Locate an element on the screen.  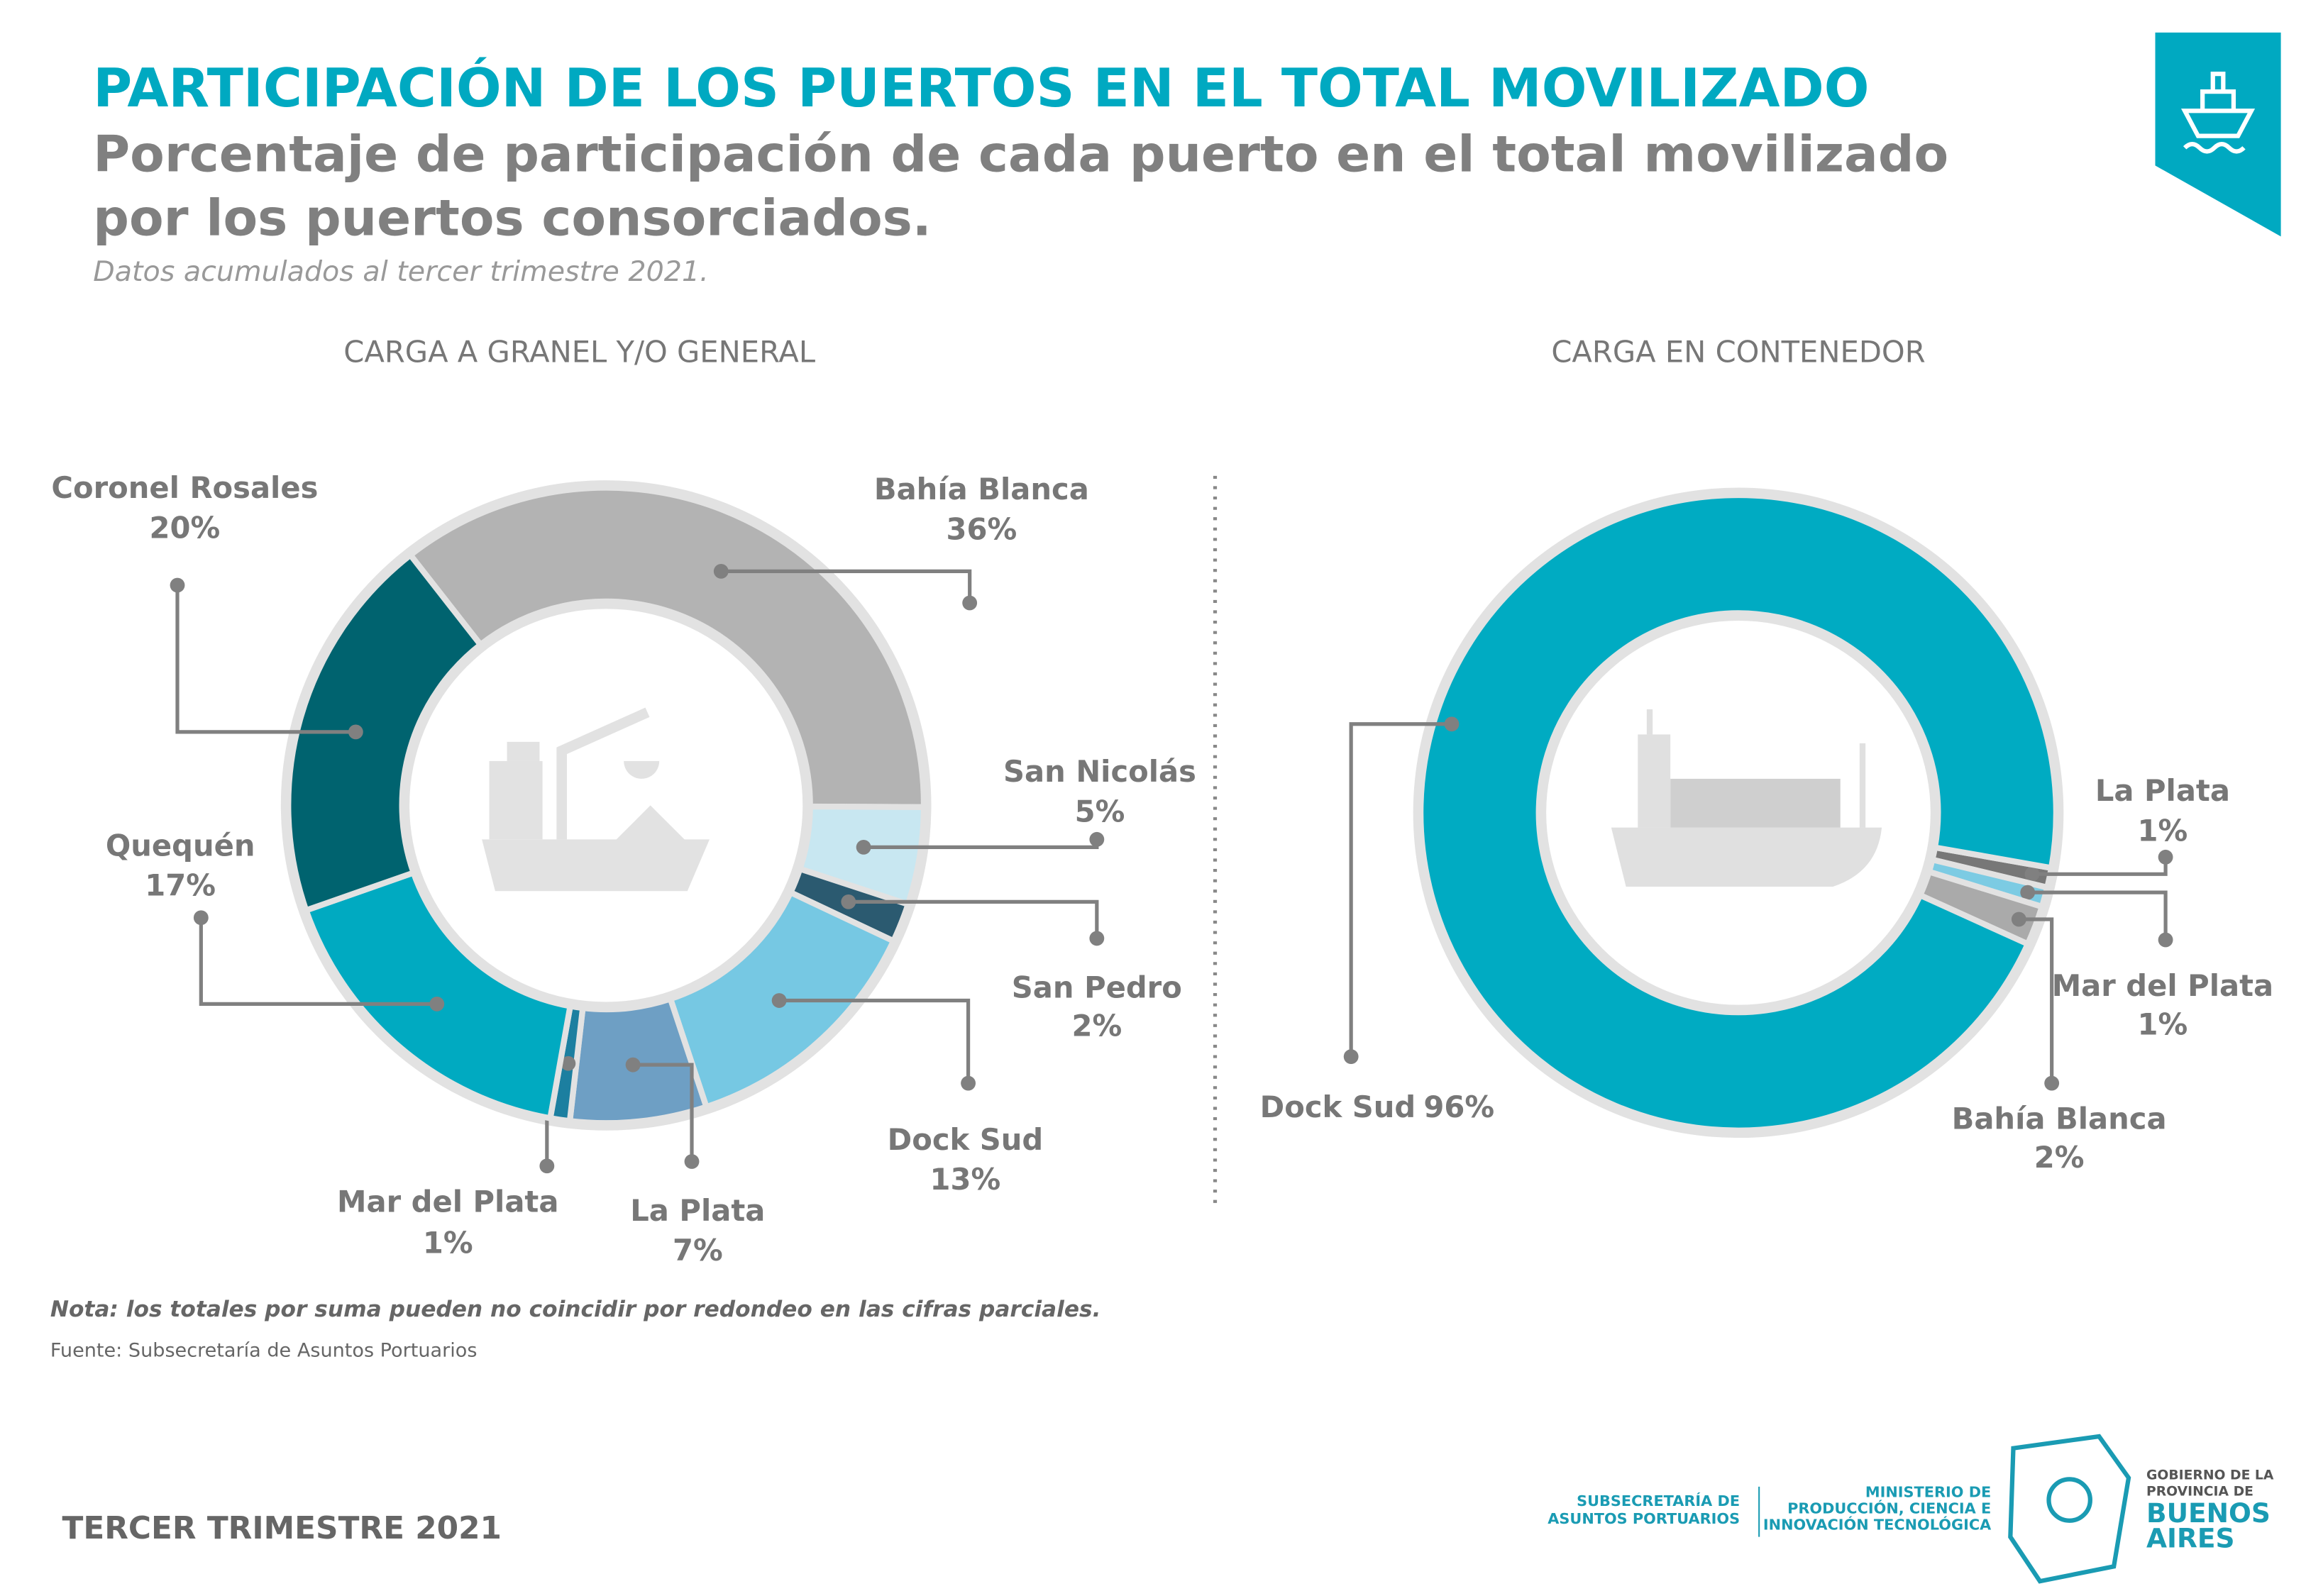
category-label: Quequén is located at coordinates (180, 846).